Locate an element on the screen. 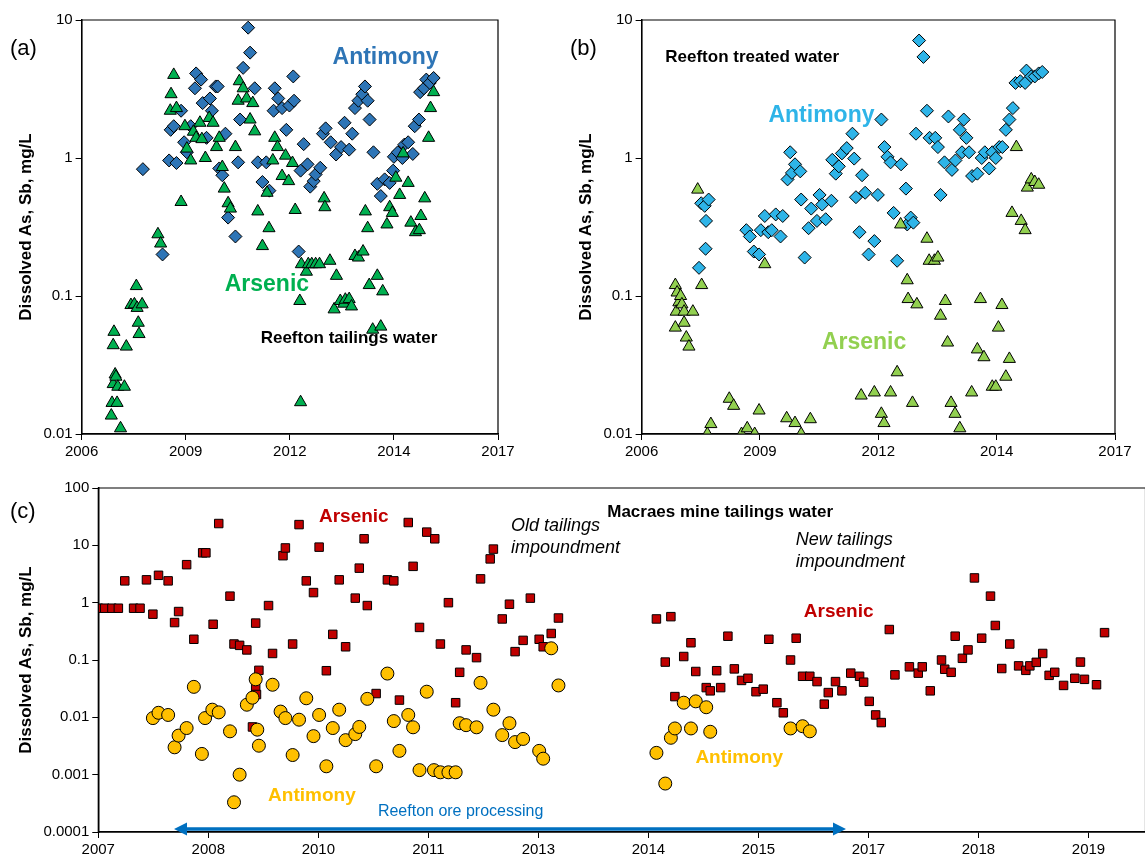  y-tick-label: 0.0001 is located at coordinates (66, 831).